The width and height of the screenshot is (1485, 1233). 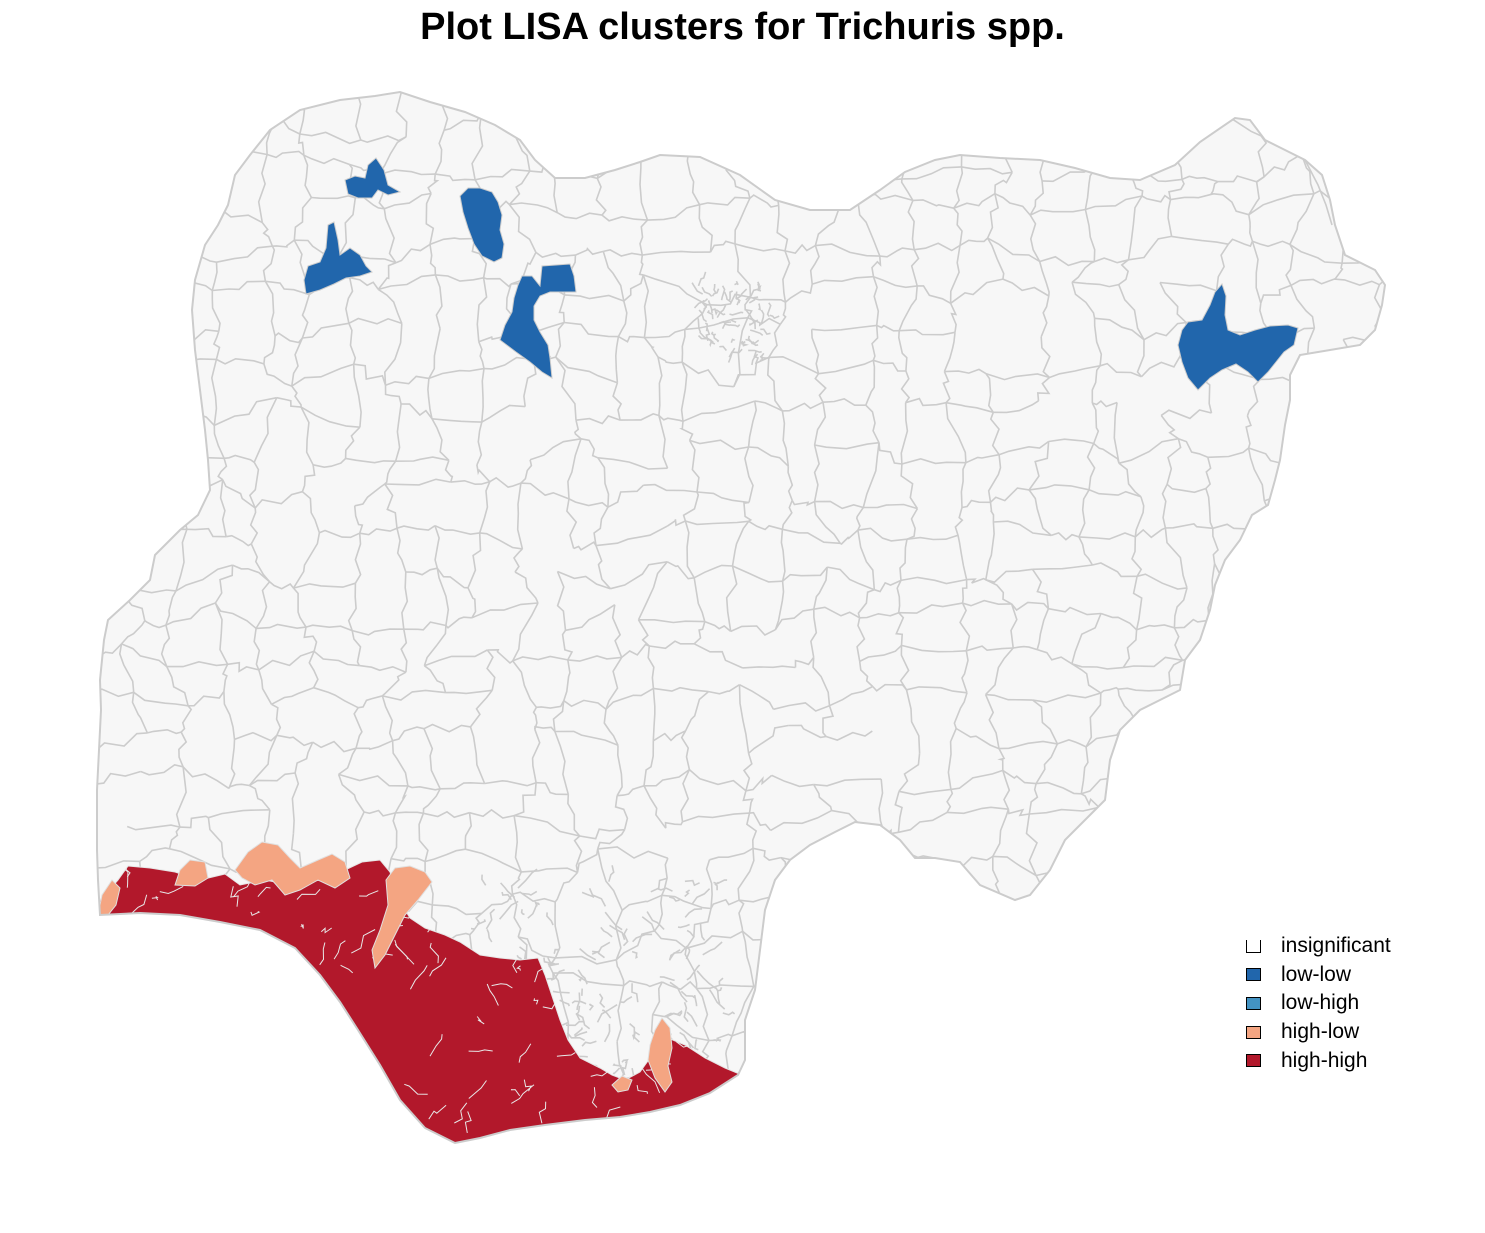 What do you see at coordinates (1253, 1032) in the screenshot?
I see `legend-swatch-high-low` at bounding box center [1253, 1032].